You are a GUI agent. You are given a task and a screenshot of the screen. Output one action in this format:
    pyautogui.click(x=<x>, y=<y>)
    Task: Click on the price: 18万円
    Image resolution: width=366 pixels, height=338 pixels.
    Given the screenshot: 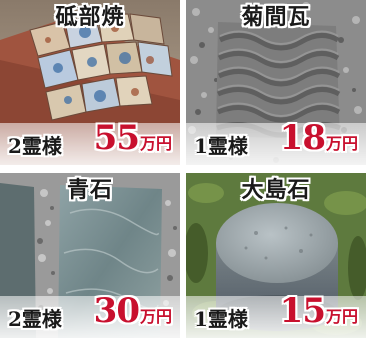 What is the action you would take?
    pyautogui.click(x=319, y=141)
    